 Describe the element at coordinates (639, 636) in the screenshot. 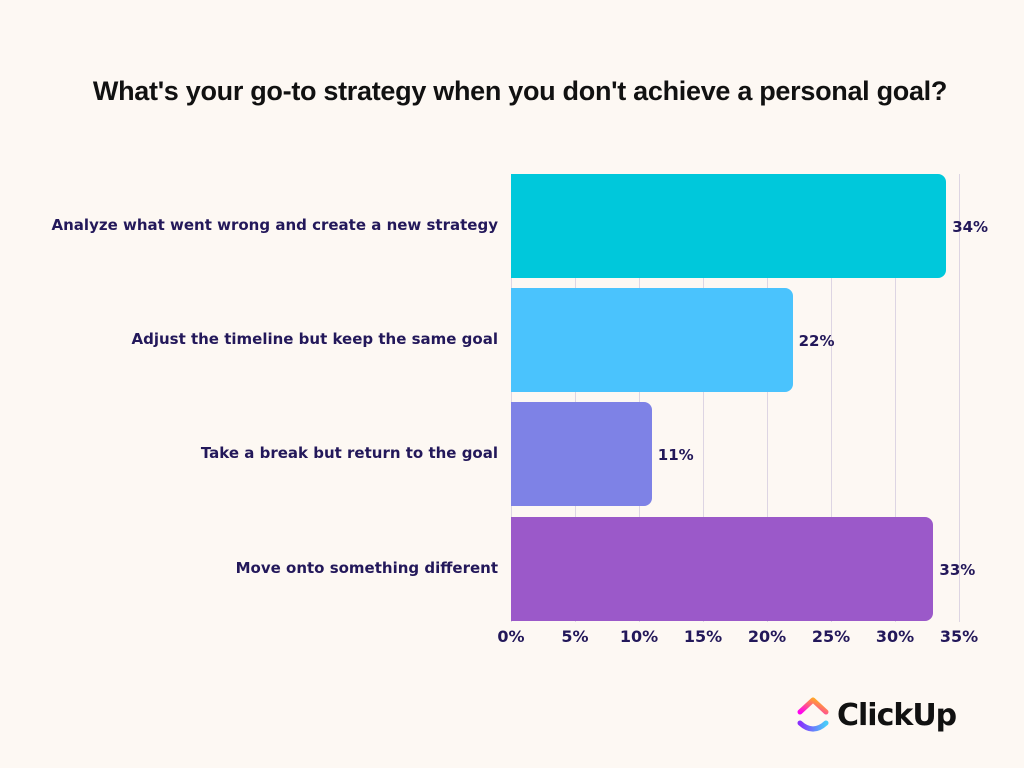

I see `x-tick: 10%` at that location.